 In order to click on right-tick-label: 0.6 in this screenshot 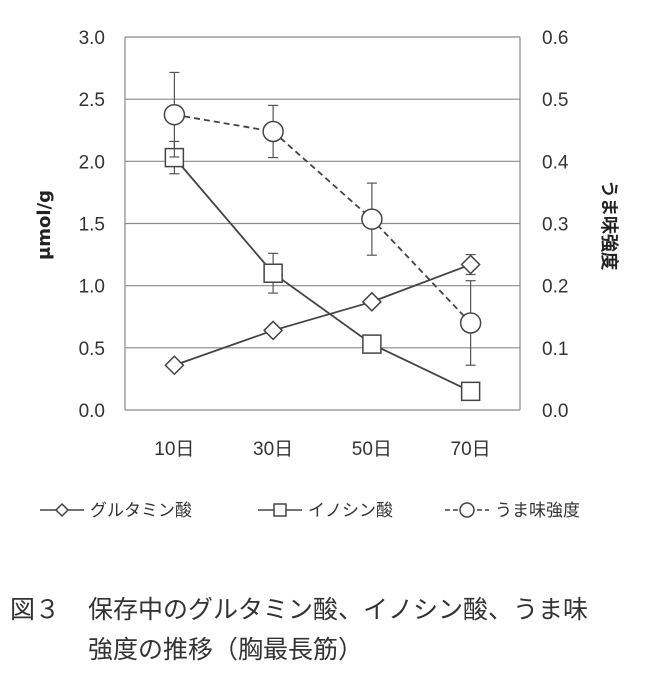, I will do `click(555, 38)`.